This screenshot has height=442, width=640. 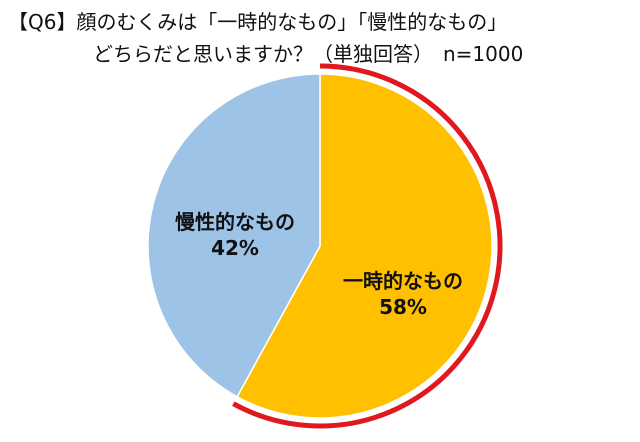 I want to click on chart-title-line-1: 【Q6】顔のむくみは「一時的なもの」「慢性的なもの」, so click(x=258, y=22).